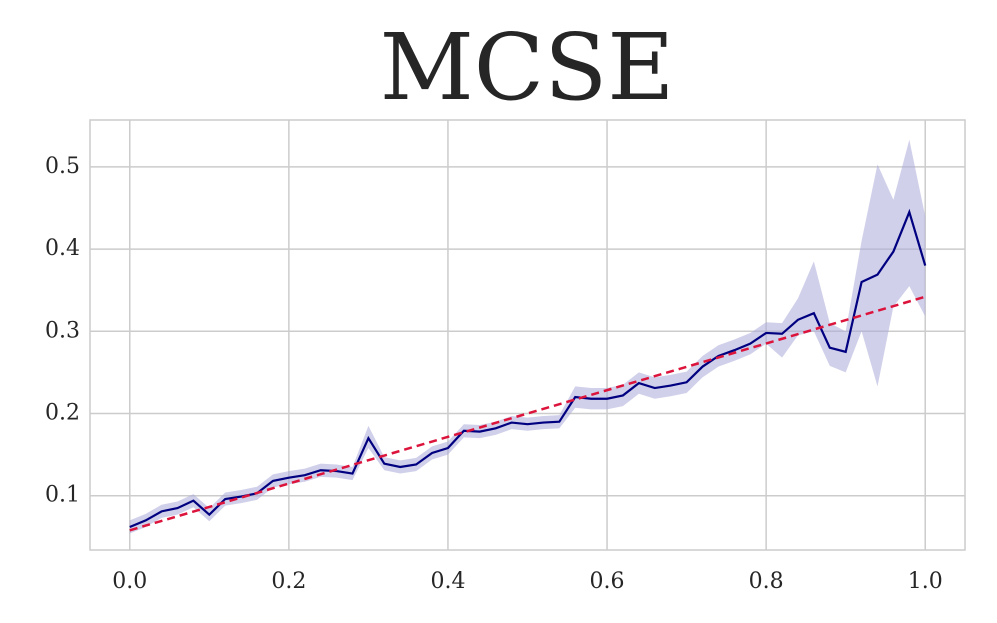  I want to click on x-tick-label: 1.0, so click(925, 581).